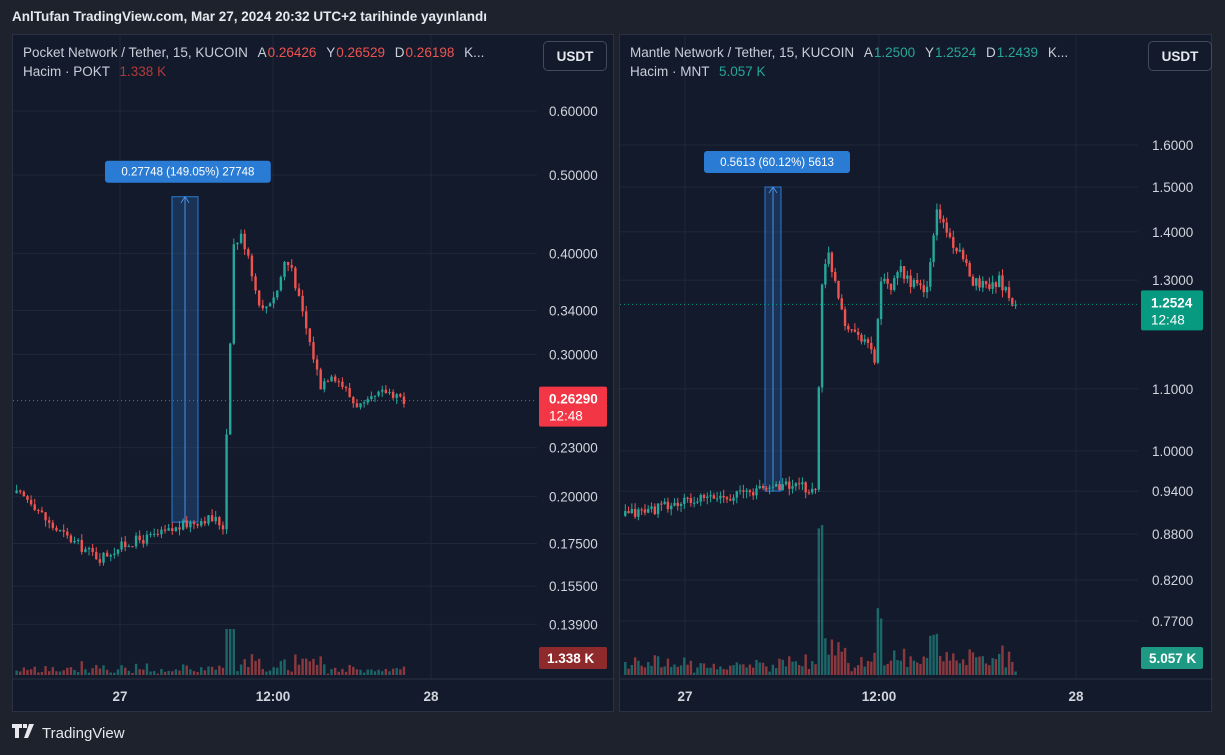  What do you see at coordinates (399, 52) in the screenshot?
I see `low-label: D` at bounding box center [399, 52].